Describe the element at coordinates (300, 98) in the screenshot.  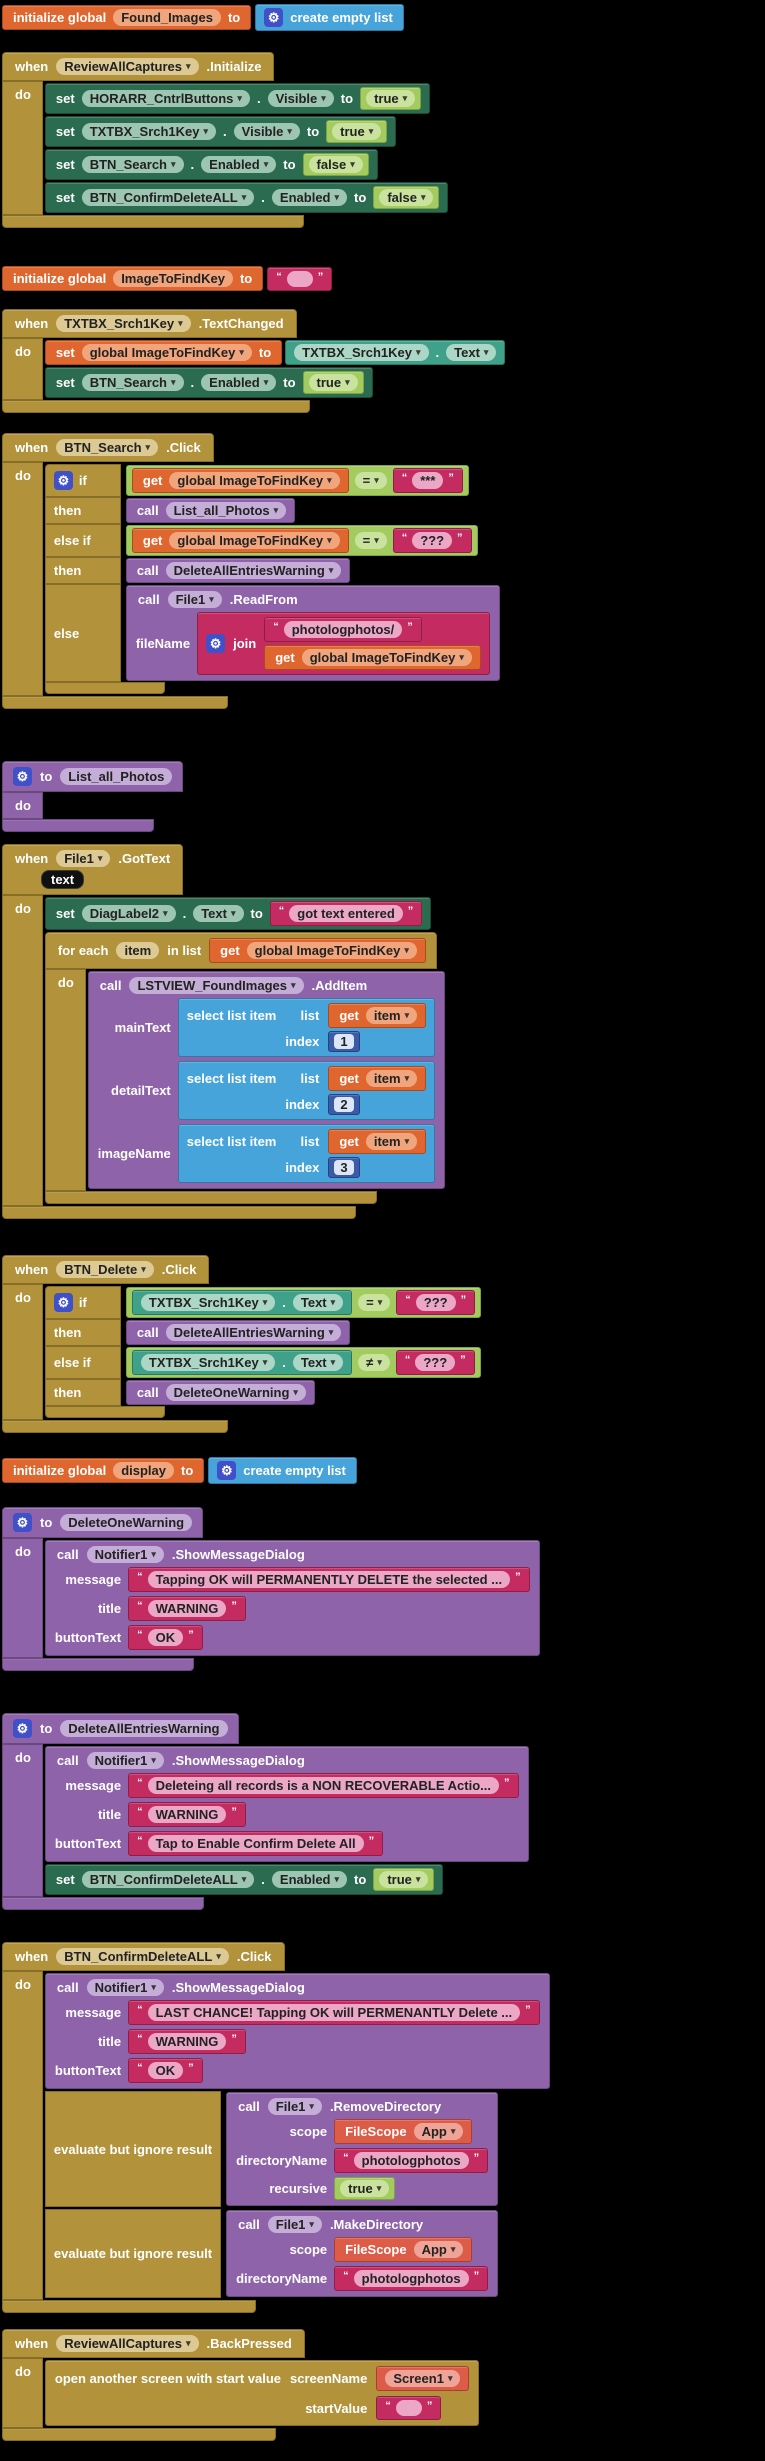
I see `property-dropdown: Visible ▾` at that location.